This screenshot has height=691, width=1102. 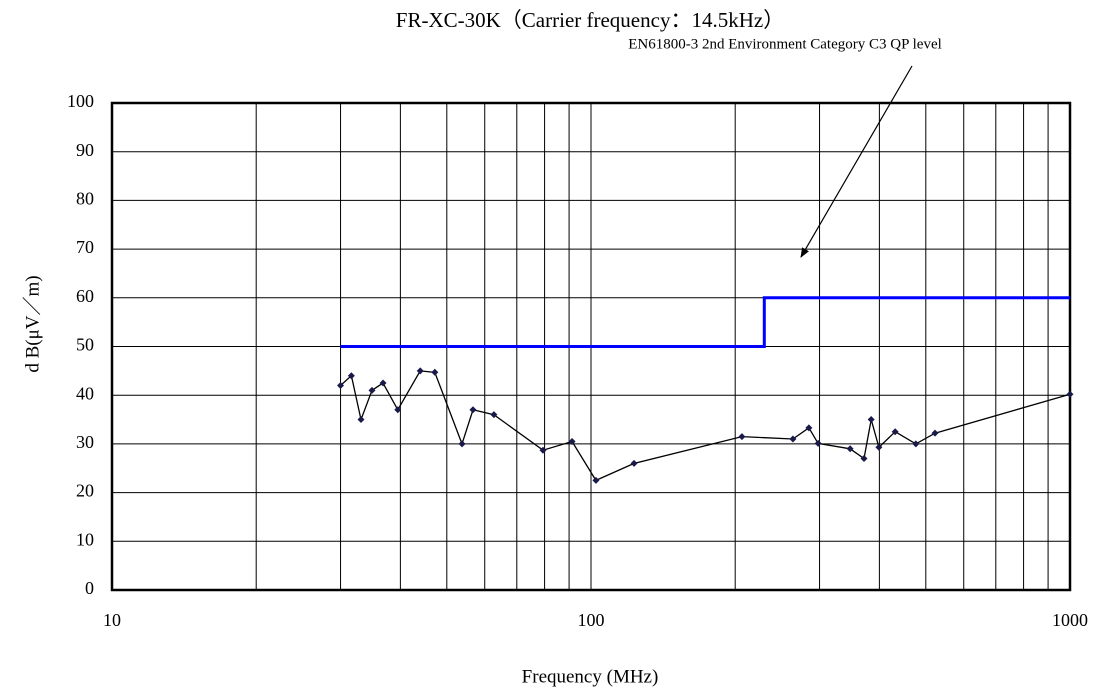 I want to click on y-tick-label: 50, so click(x=85, y=345).